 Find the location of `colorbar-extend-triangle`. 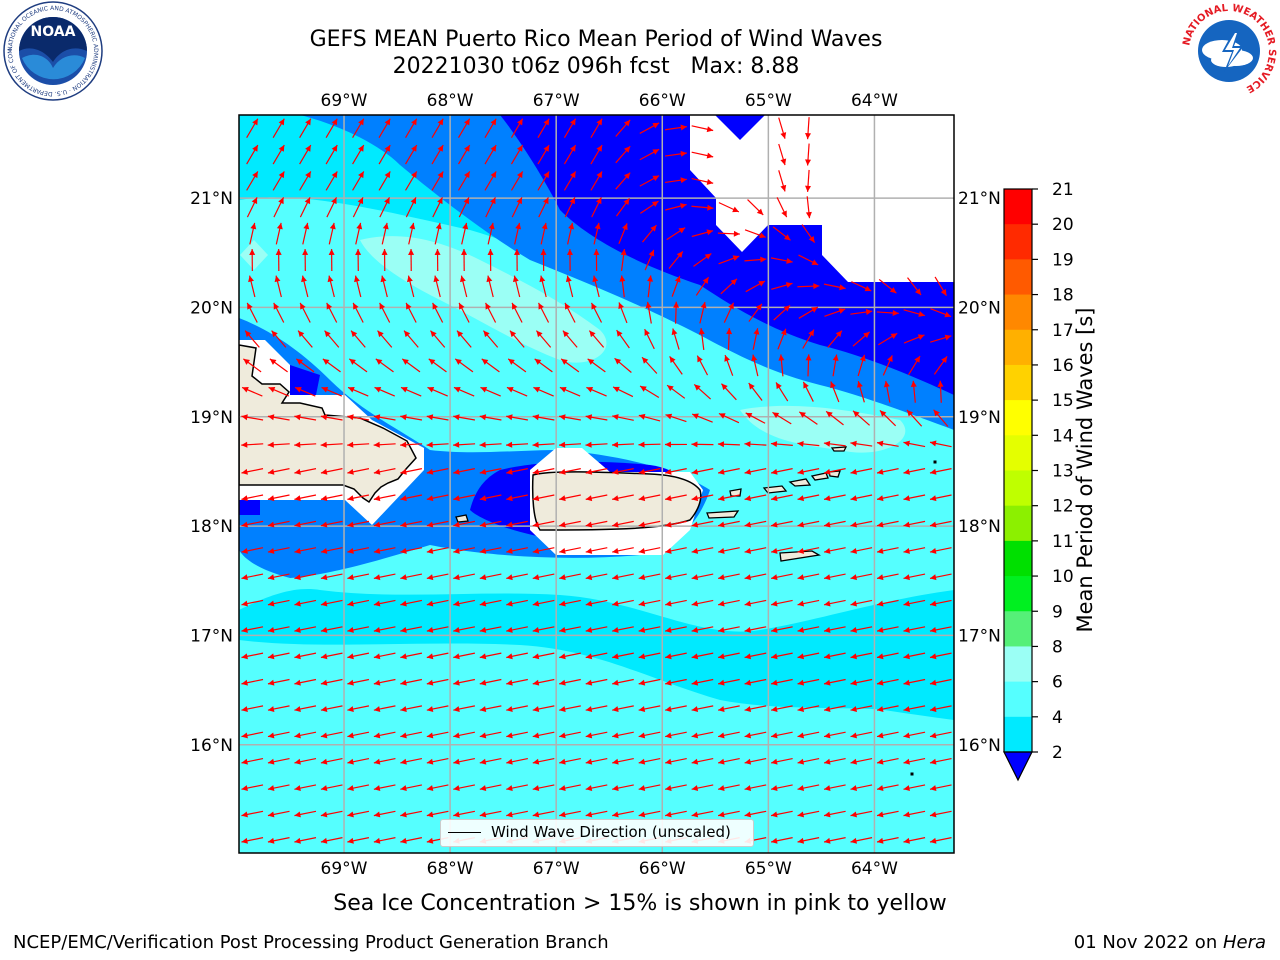

colorbar-extend-triangle is located at coordinates (1018, 766).